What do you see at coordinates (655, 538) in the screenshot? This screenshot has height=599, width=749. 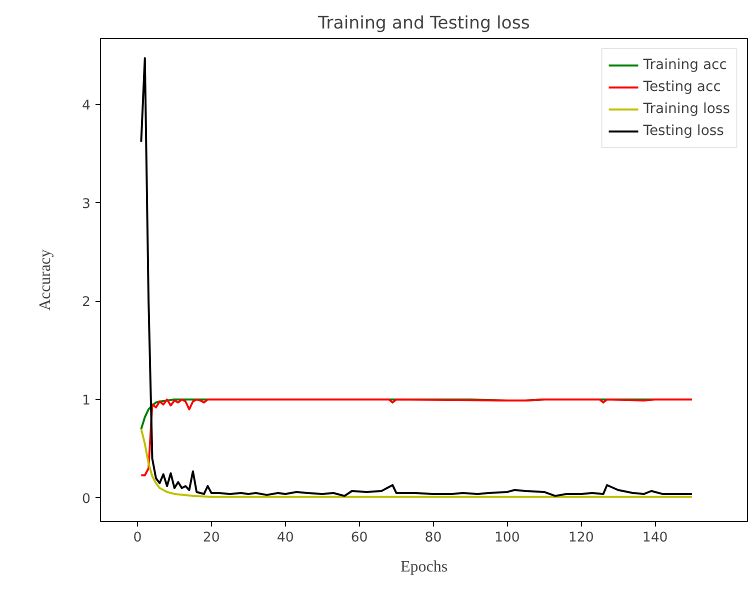 I see `x-tick-label: 140` at bounding box center [655, 538].